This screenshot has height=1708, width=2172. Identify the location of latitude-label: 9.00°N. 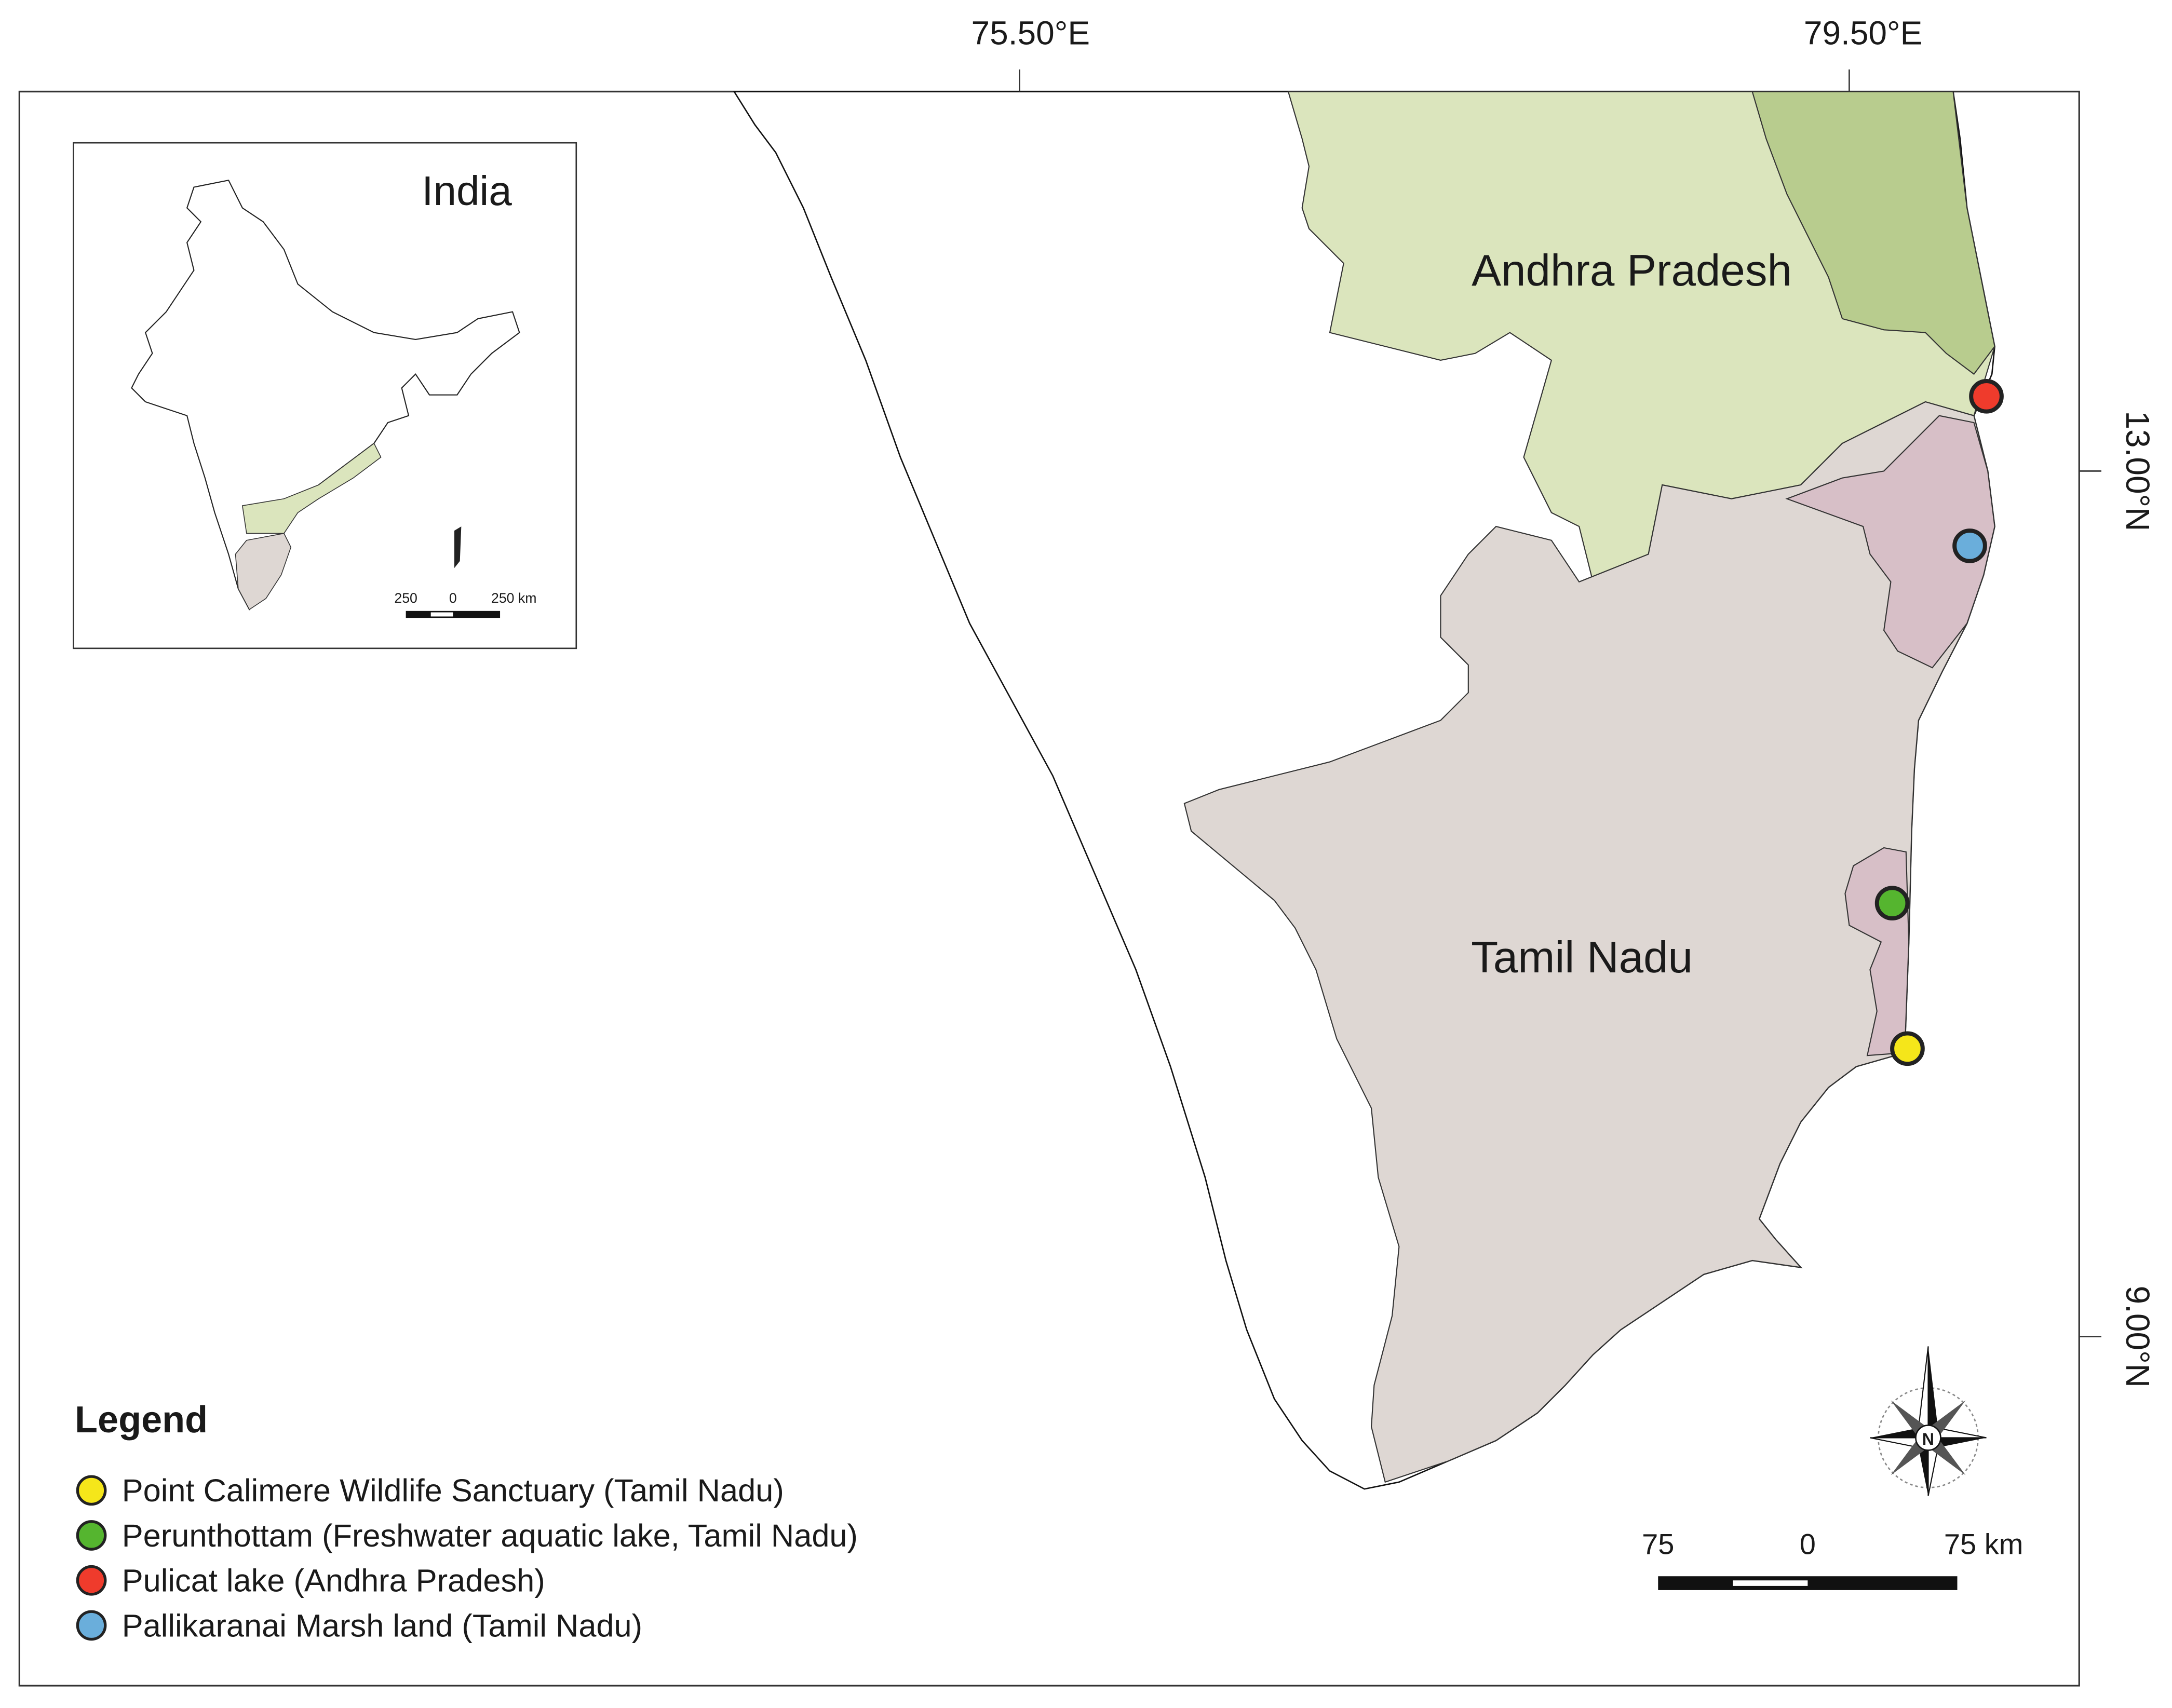
(2137, 1336).